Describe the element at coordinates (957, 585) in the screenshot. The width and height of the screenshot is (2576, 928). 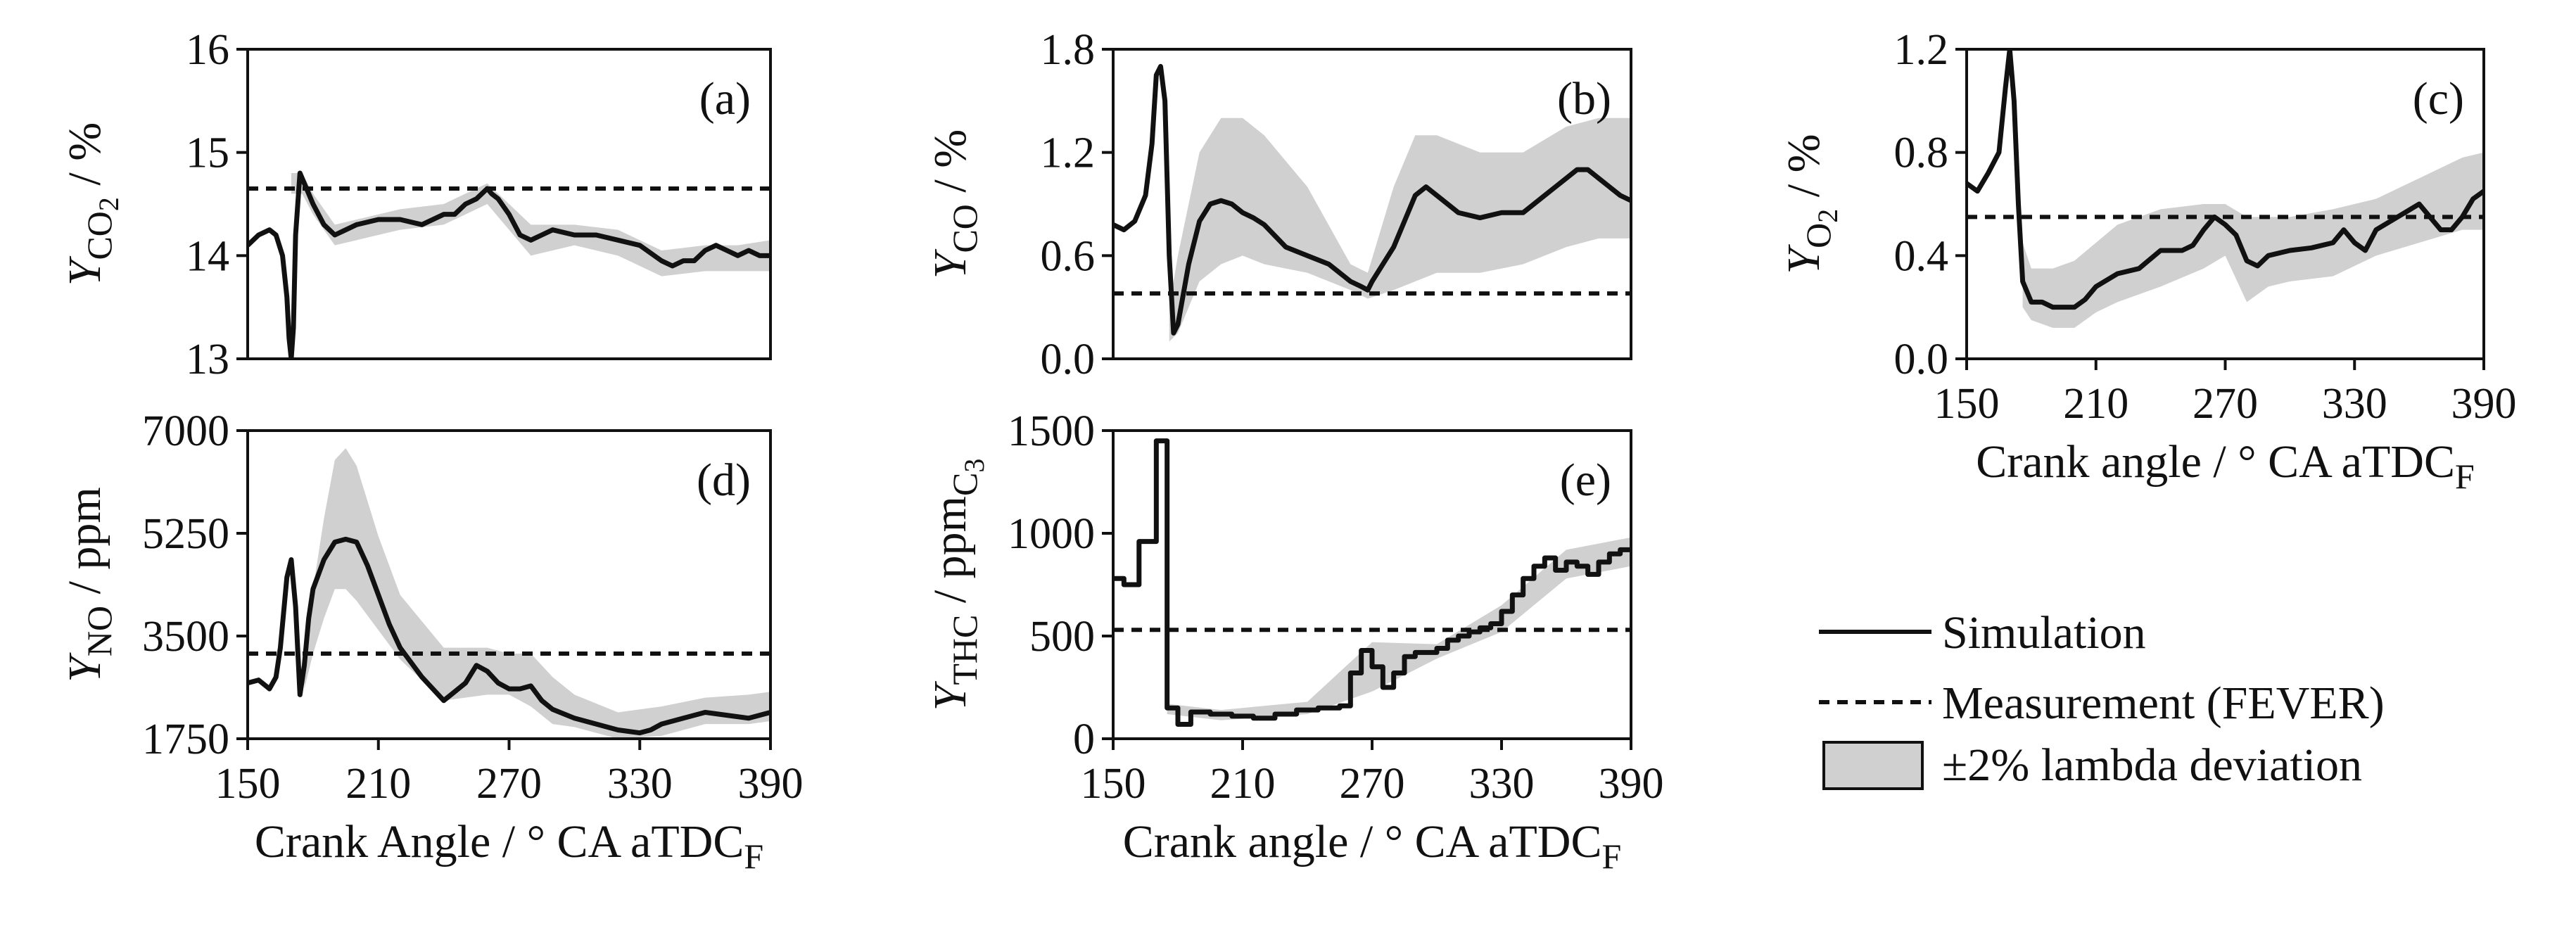
I see `y-axis-label: YTHC / ppmC3` at that location.